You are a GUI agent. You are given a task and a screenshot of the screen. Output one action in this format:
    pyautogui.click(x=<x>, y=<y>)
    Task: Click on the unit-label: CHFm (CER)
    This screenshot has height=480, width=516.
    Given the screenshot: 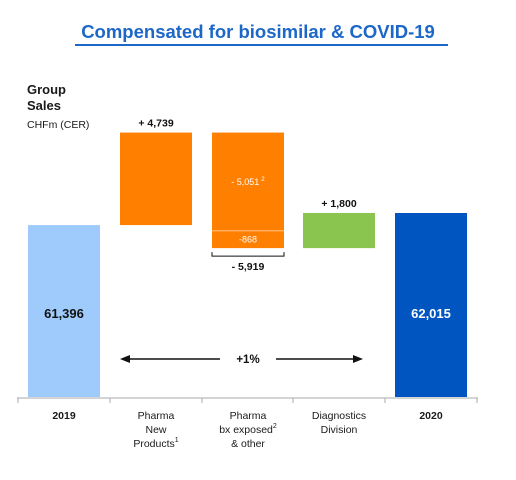 What is the action you would take?
    pyautogui.click(x=58, y=125)
    